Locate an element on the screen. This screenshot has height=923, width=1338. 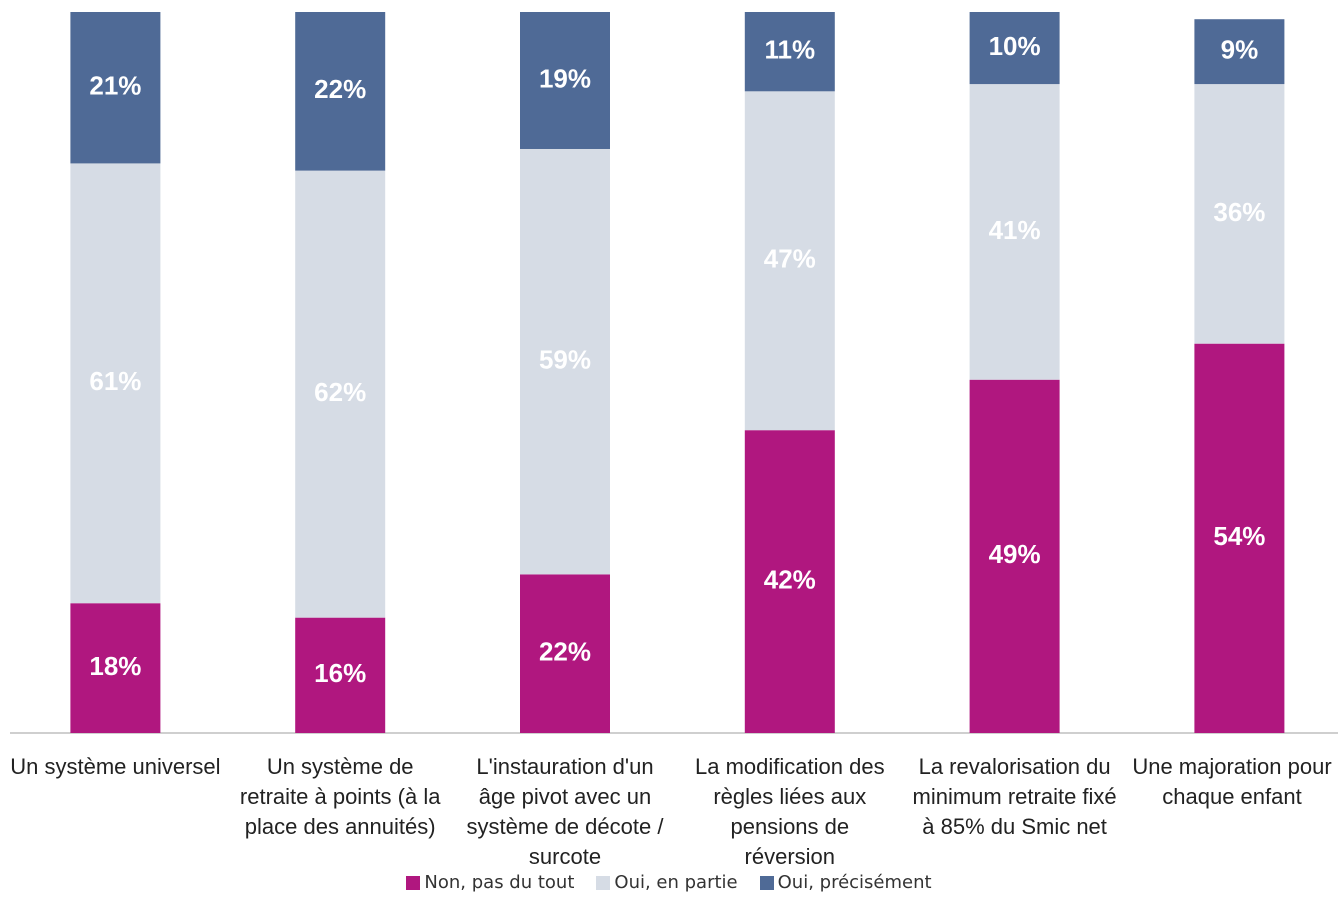
data-label: 19% is located at coordinates (565, 78).